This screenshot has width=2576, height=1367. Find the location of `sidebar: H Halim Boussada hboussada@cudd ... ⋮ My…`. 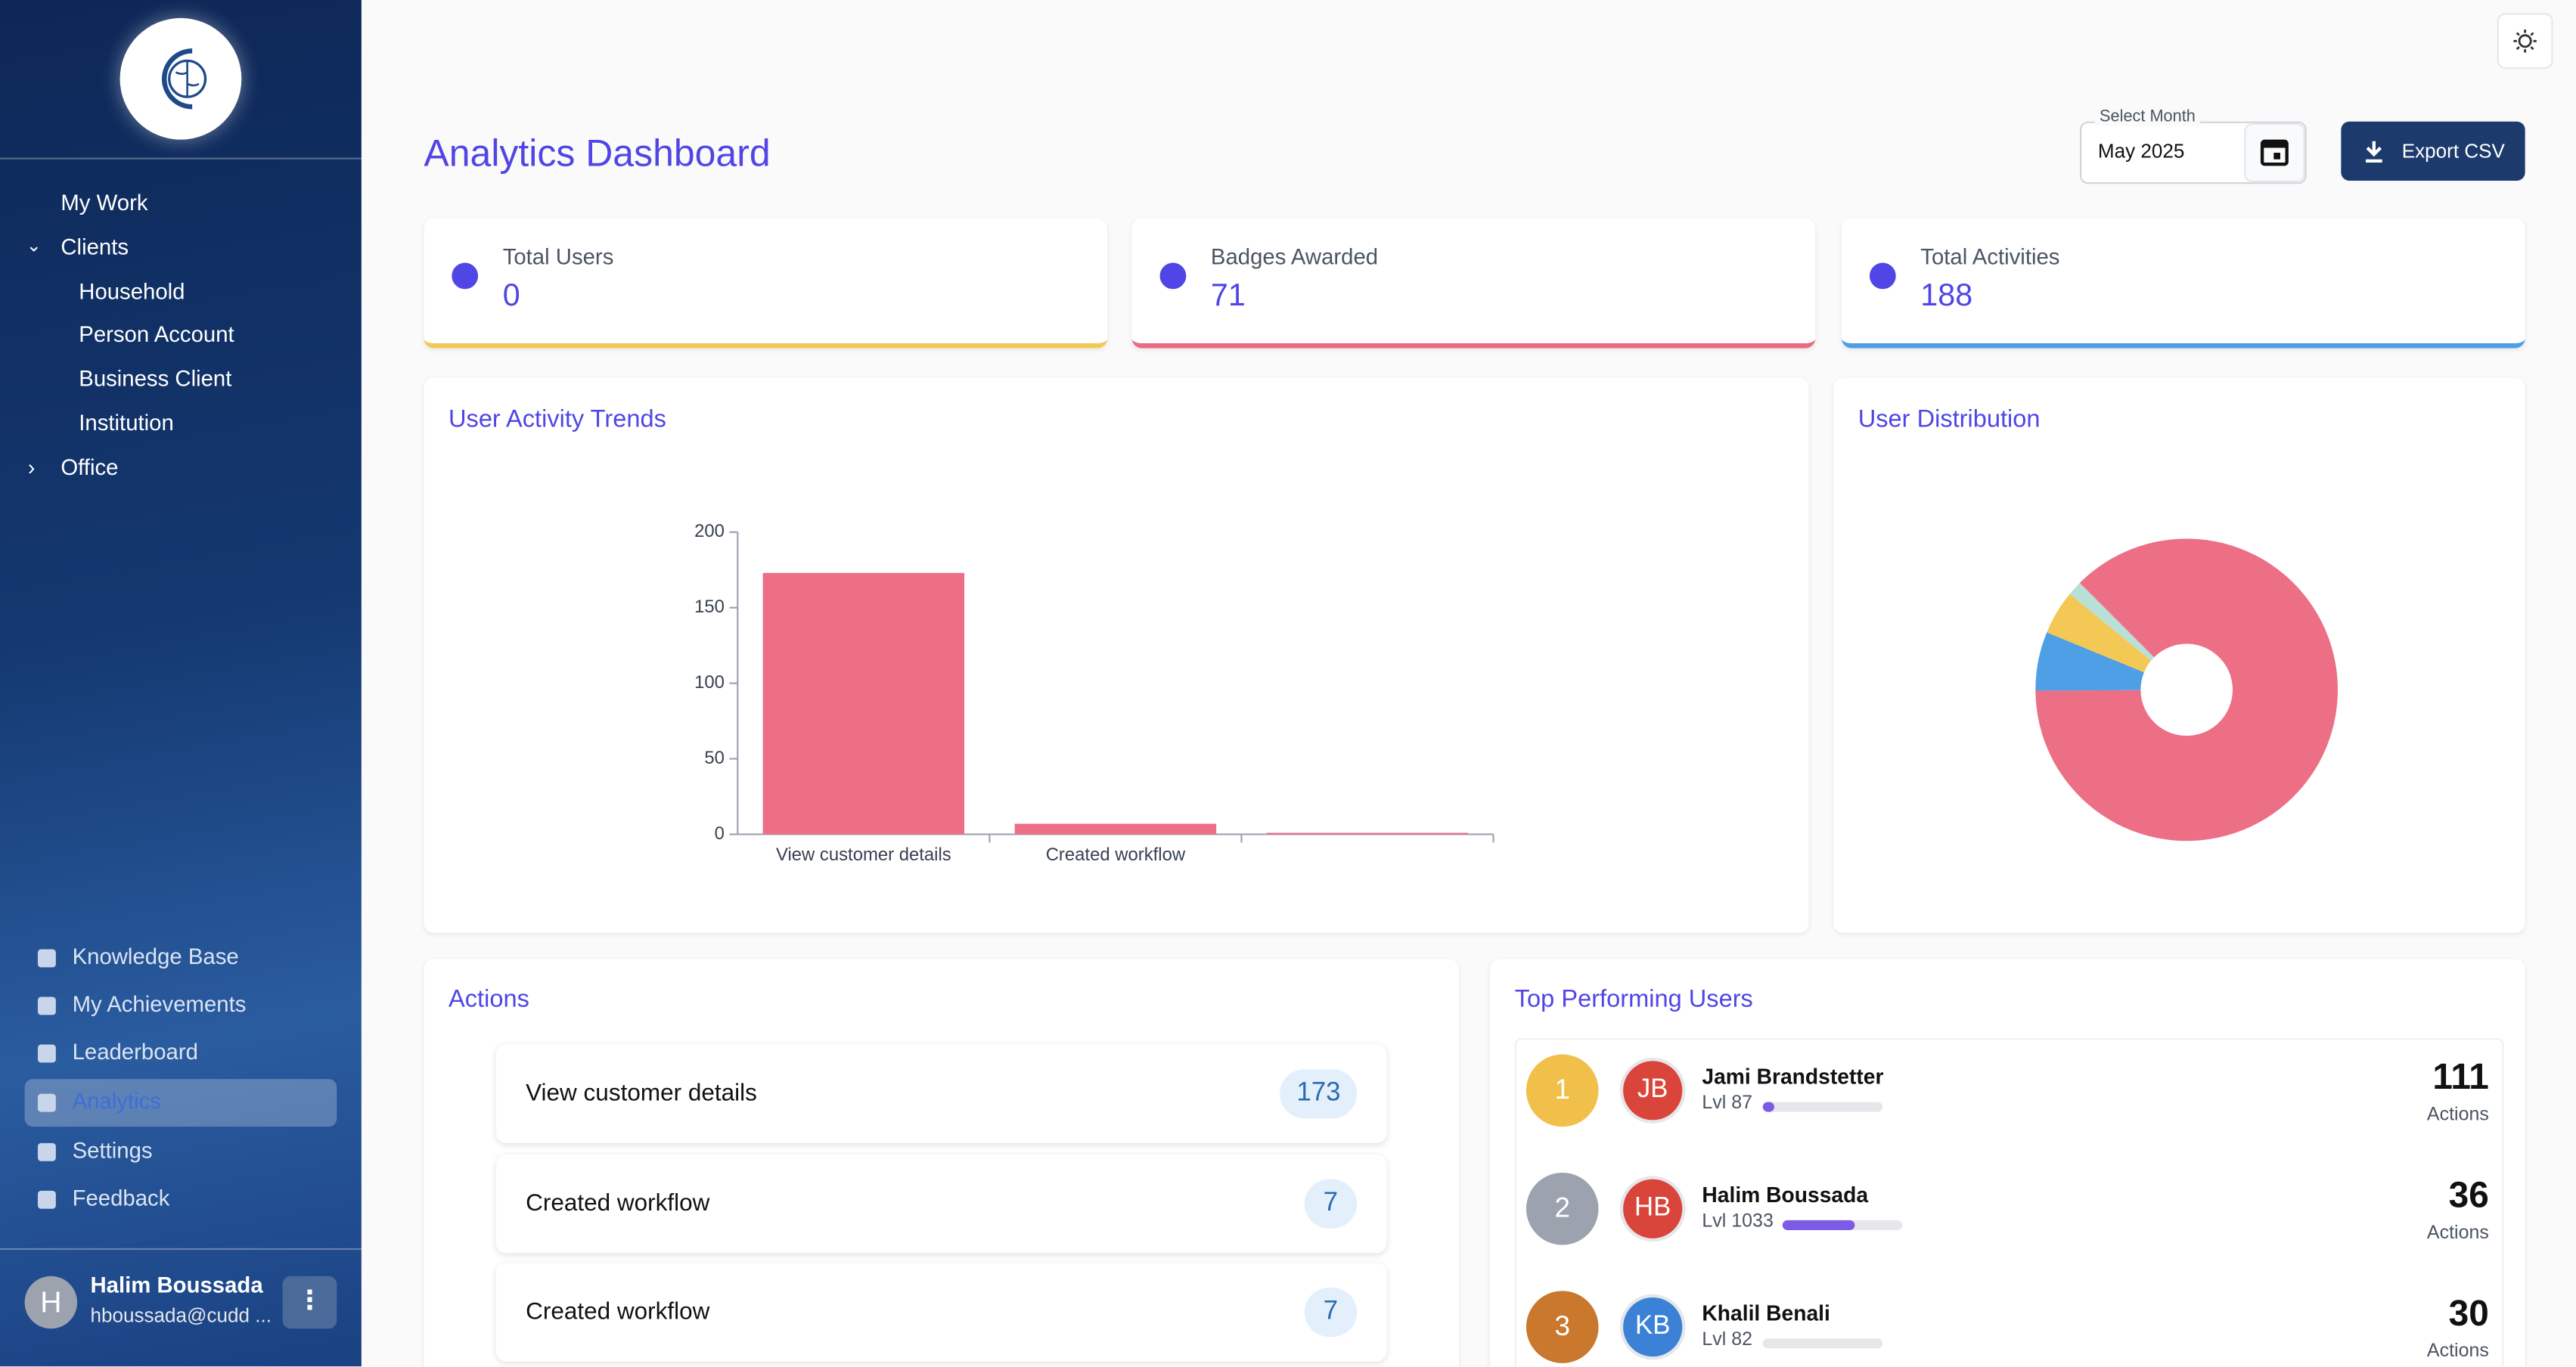

sidebar: H Halim Boussada hboussada@cudd ... ⋮ My… is located at coordinates (181, 683).